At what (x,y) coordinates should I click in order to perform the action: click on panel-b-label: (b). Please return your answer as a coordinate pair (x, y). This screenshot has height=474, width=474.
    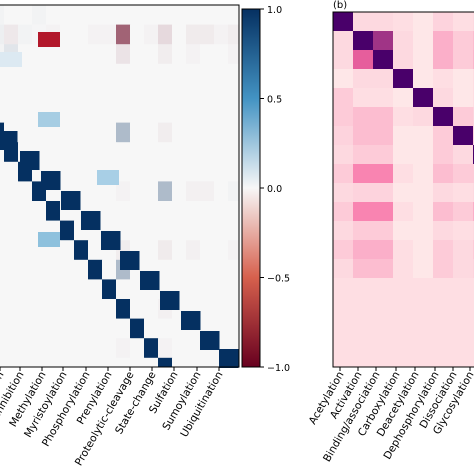
    Looking at the image, I should click on (340, 5).